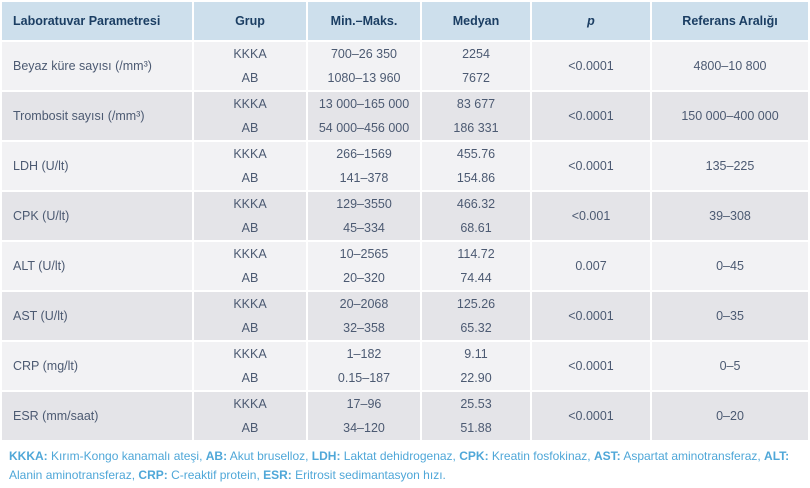 The width and height of the screenshot is (810, 488). I want to click on medyan-cell: 455.76 154.86, so click(476, 166).